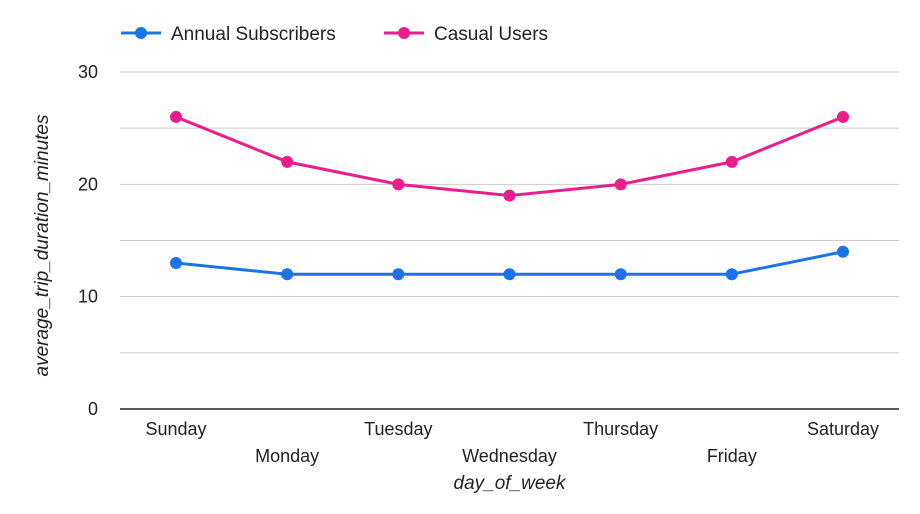 The width and height of the screenshot is (920, 514). I want to click on series-line, so click(509, 156).